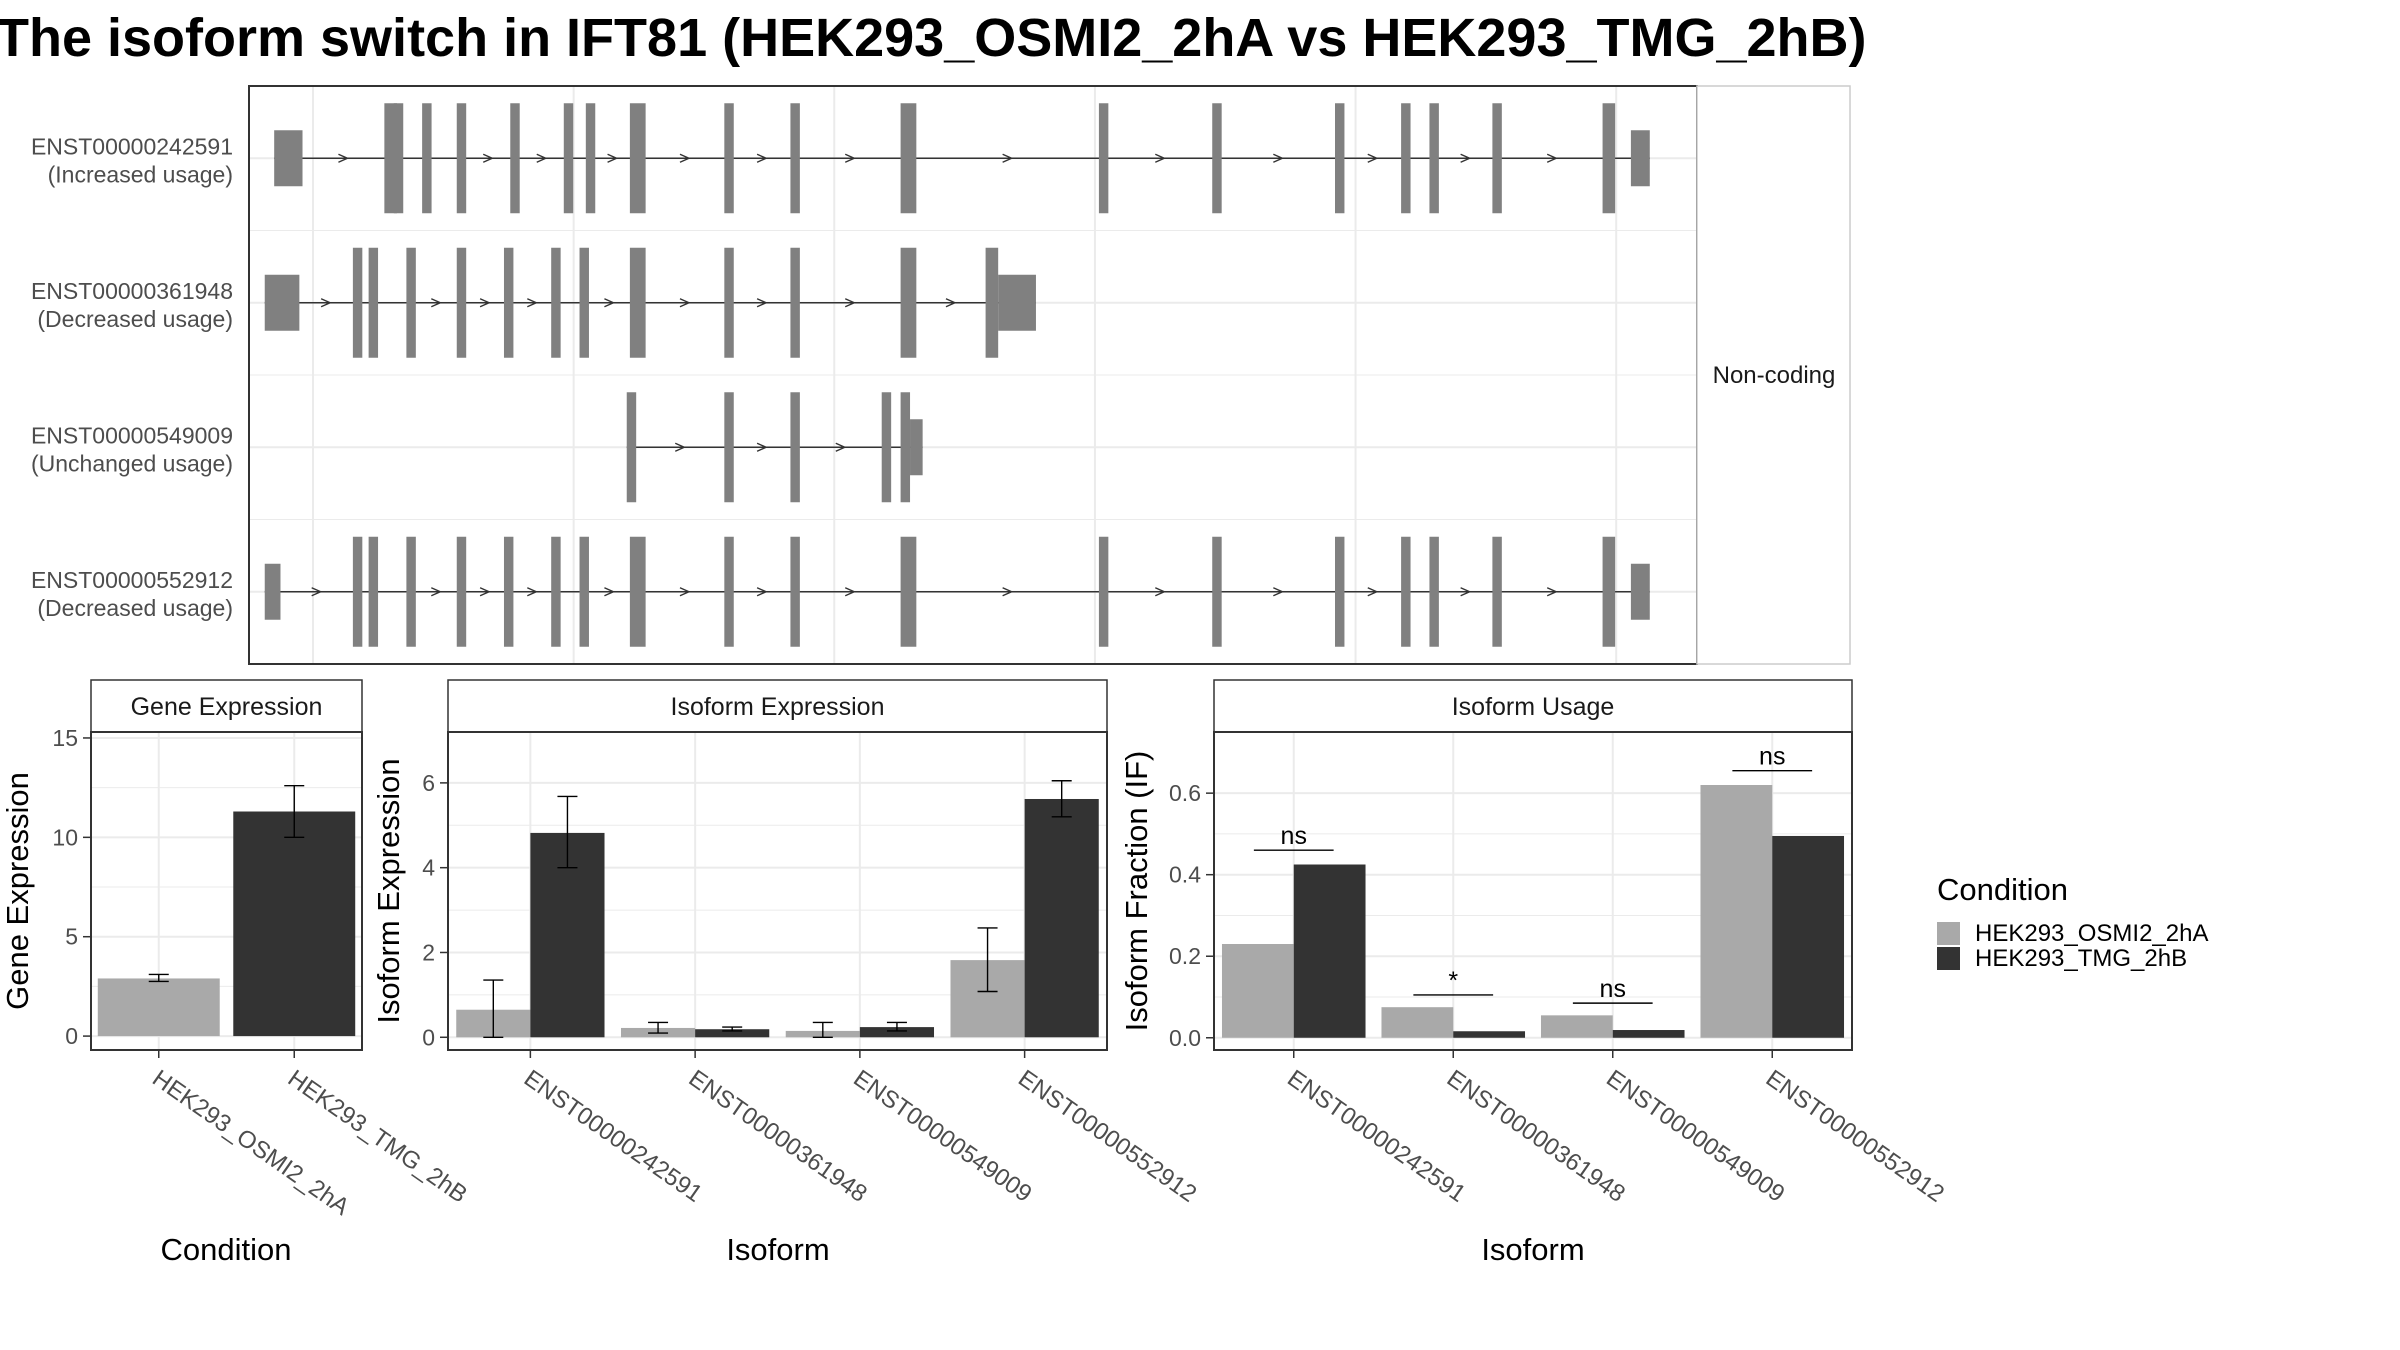 This screenshot has width=2400, height=1350. What do you see at coordinates (65, 837) in the screenshot?
I see `y-tick-label: 10` at bounding box center [65, 837].